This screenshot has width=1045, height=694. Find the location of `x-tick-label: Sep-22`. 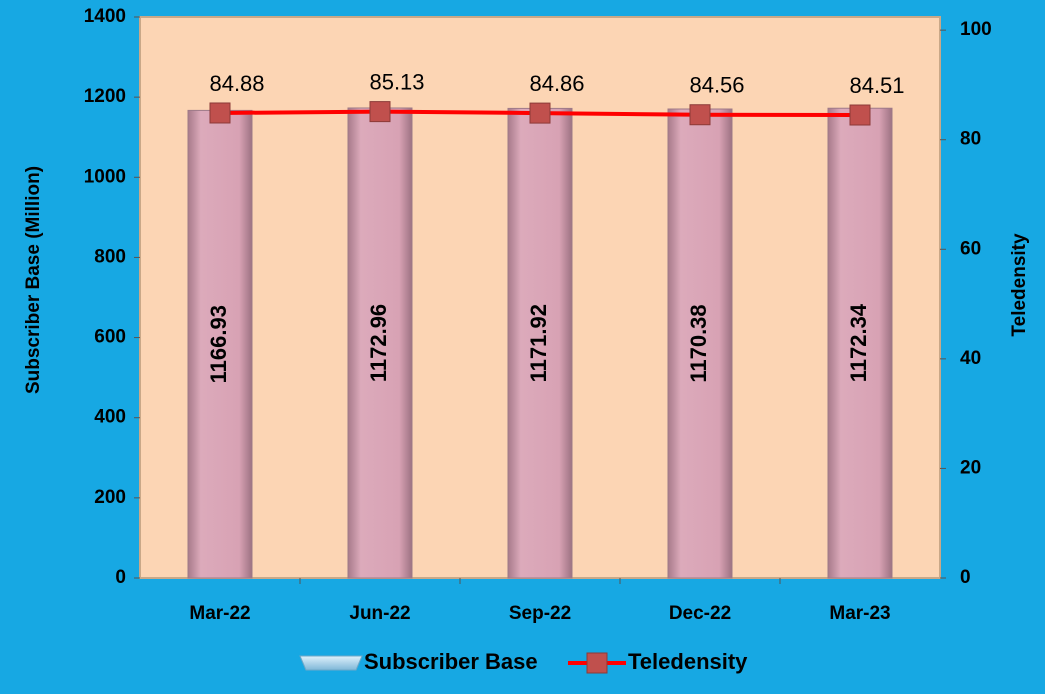

x-tick-label: Sep-22 is located at coordinates (540, 613).